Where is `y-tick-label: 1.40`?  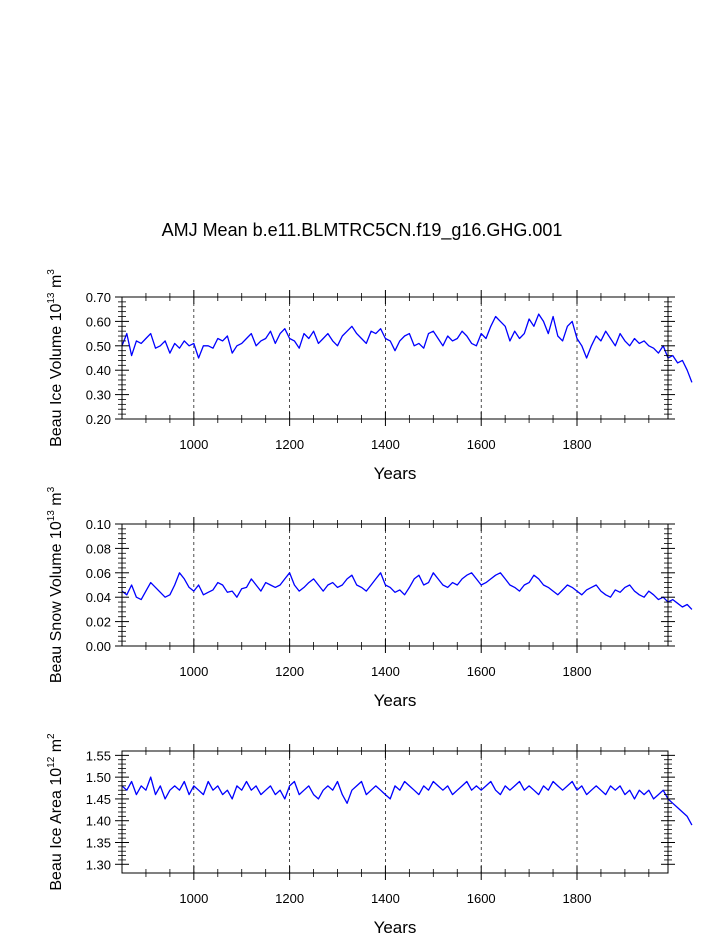 y-tick-label: 1.40 is located at coordinates (98, 821).